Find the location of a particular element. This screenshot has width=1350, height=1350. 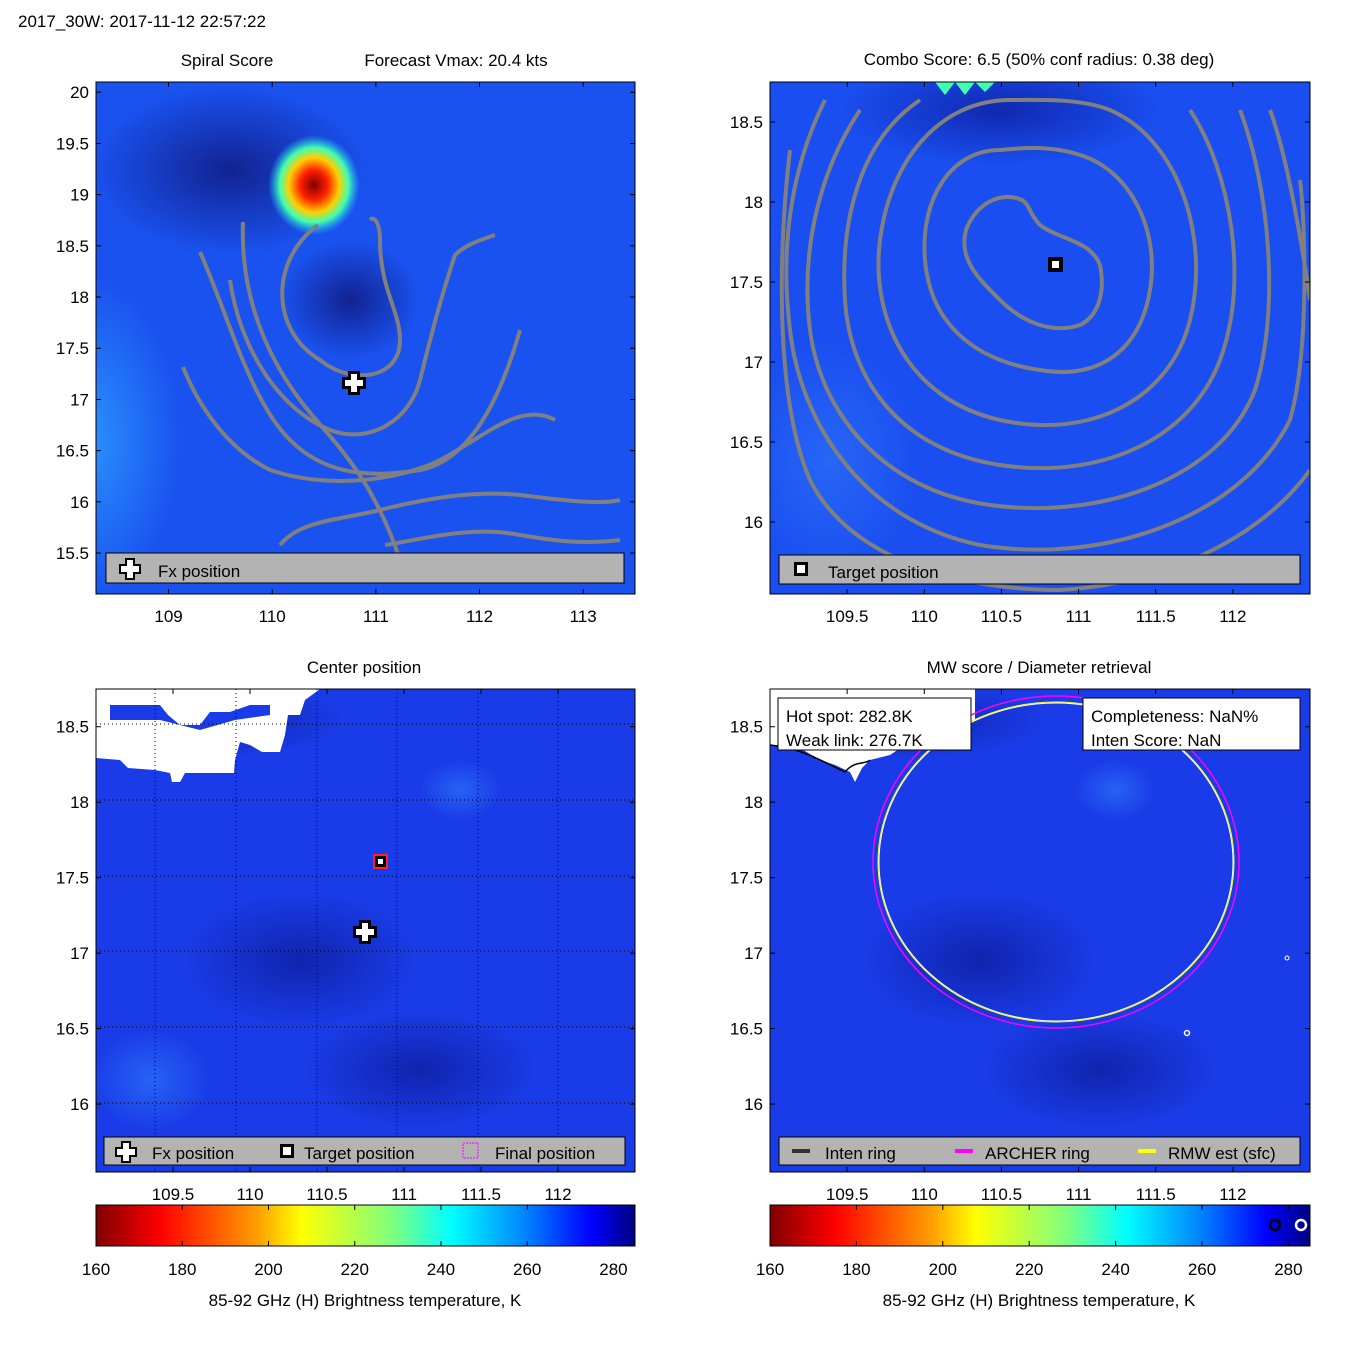

center-fx-marker is located at coordinates (365, 932).